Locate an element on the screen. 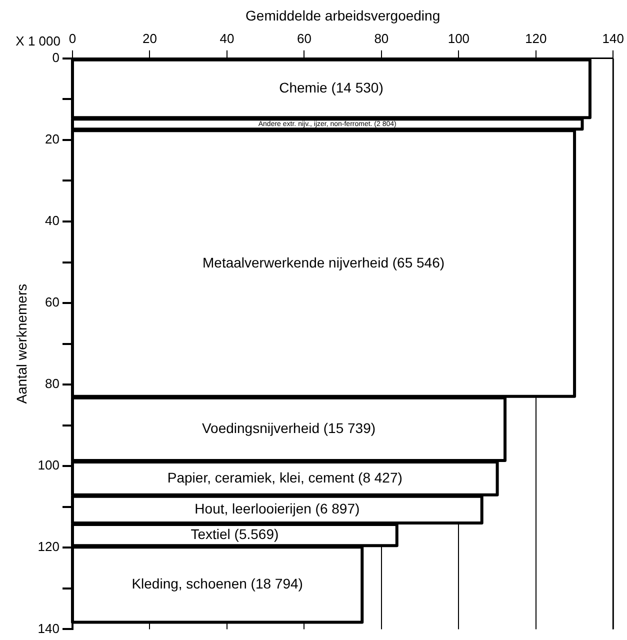  category-label: Voedingsnijverheid (15 739) is located at coordinates (289, 428).